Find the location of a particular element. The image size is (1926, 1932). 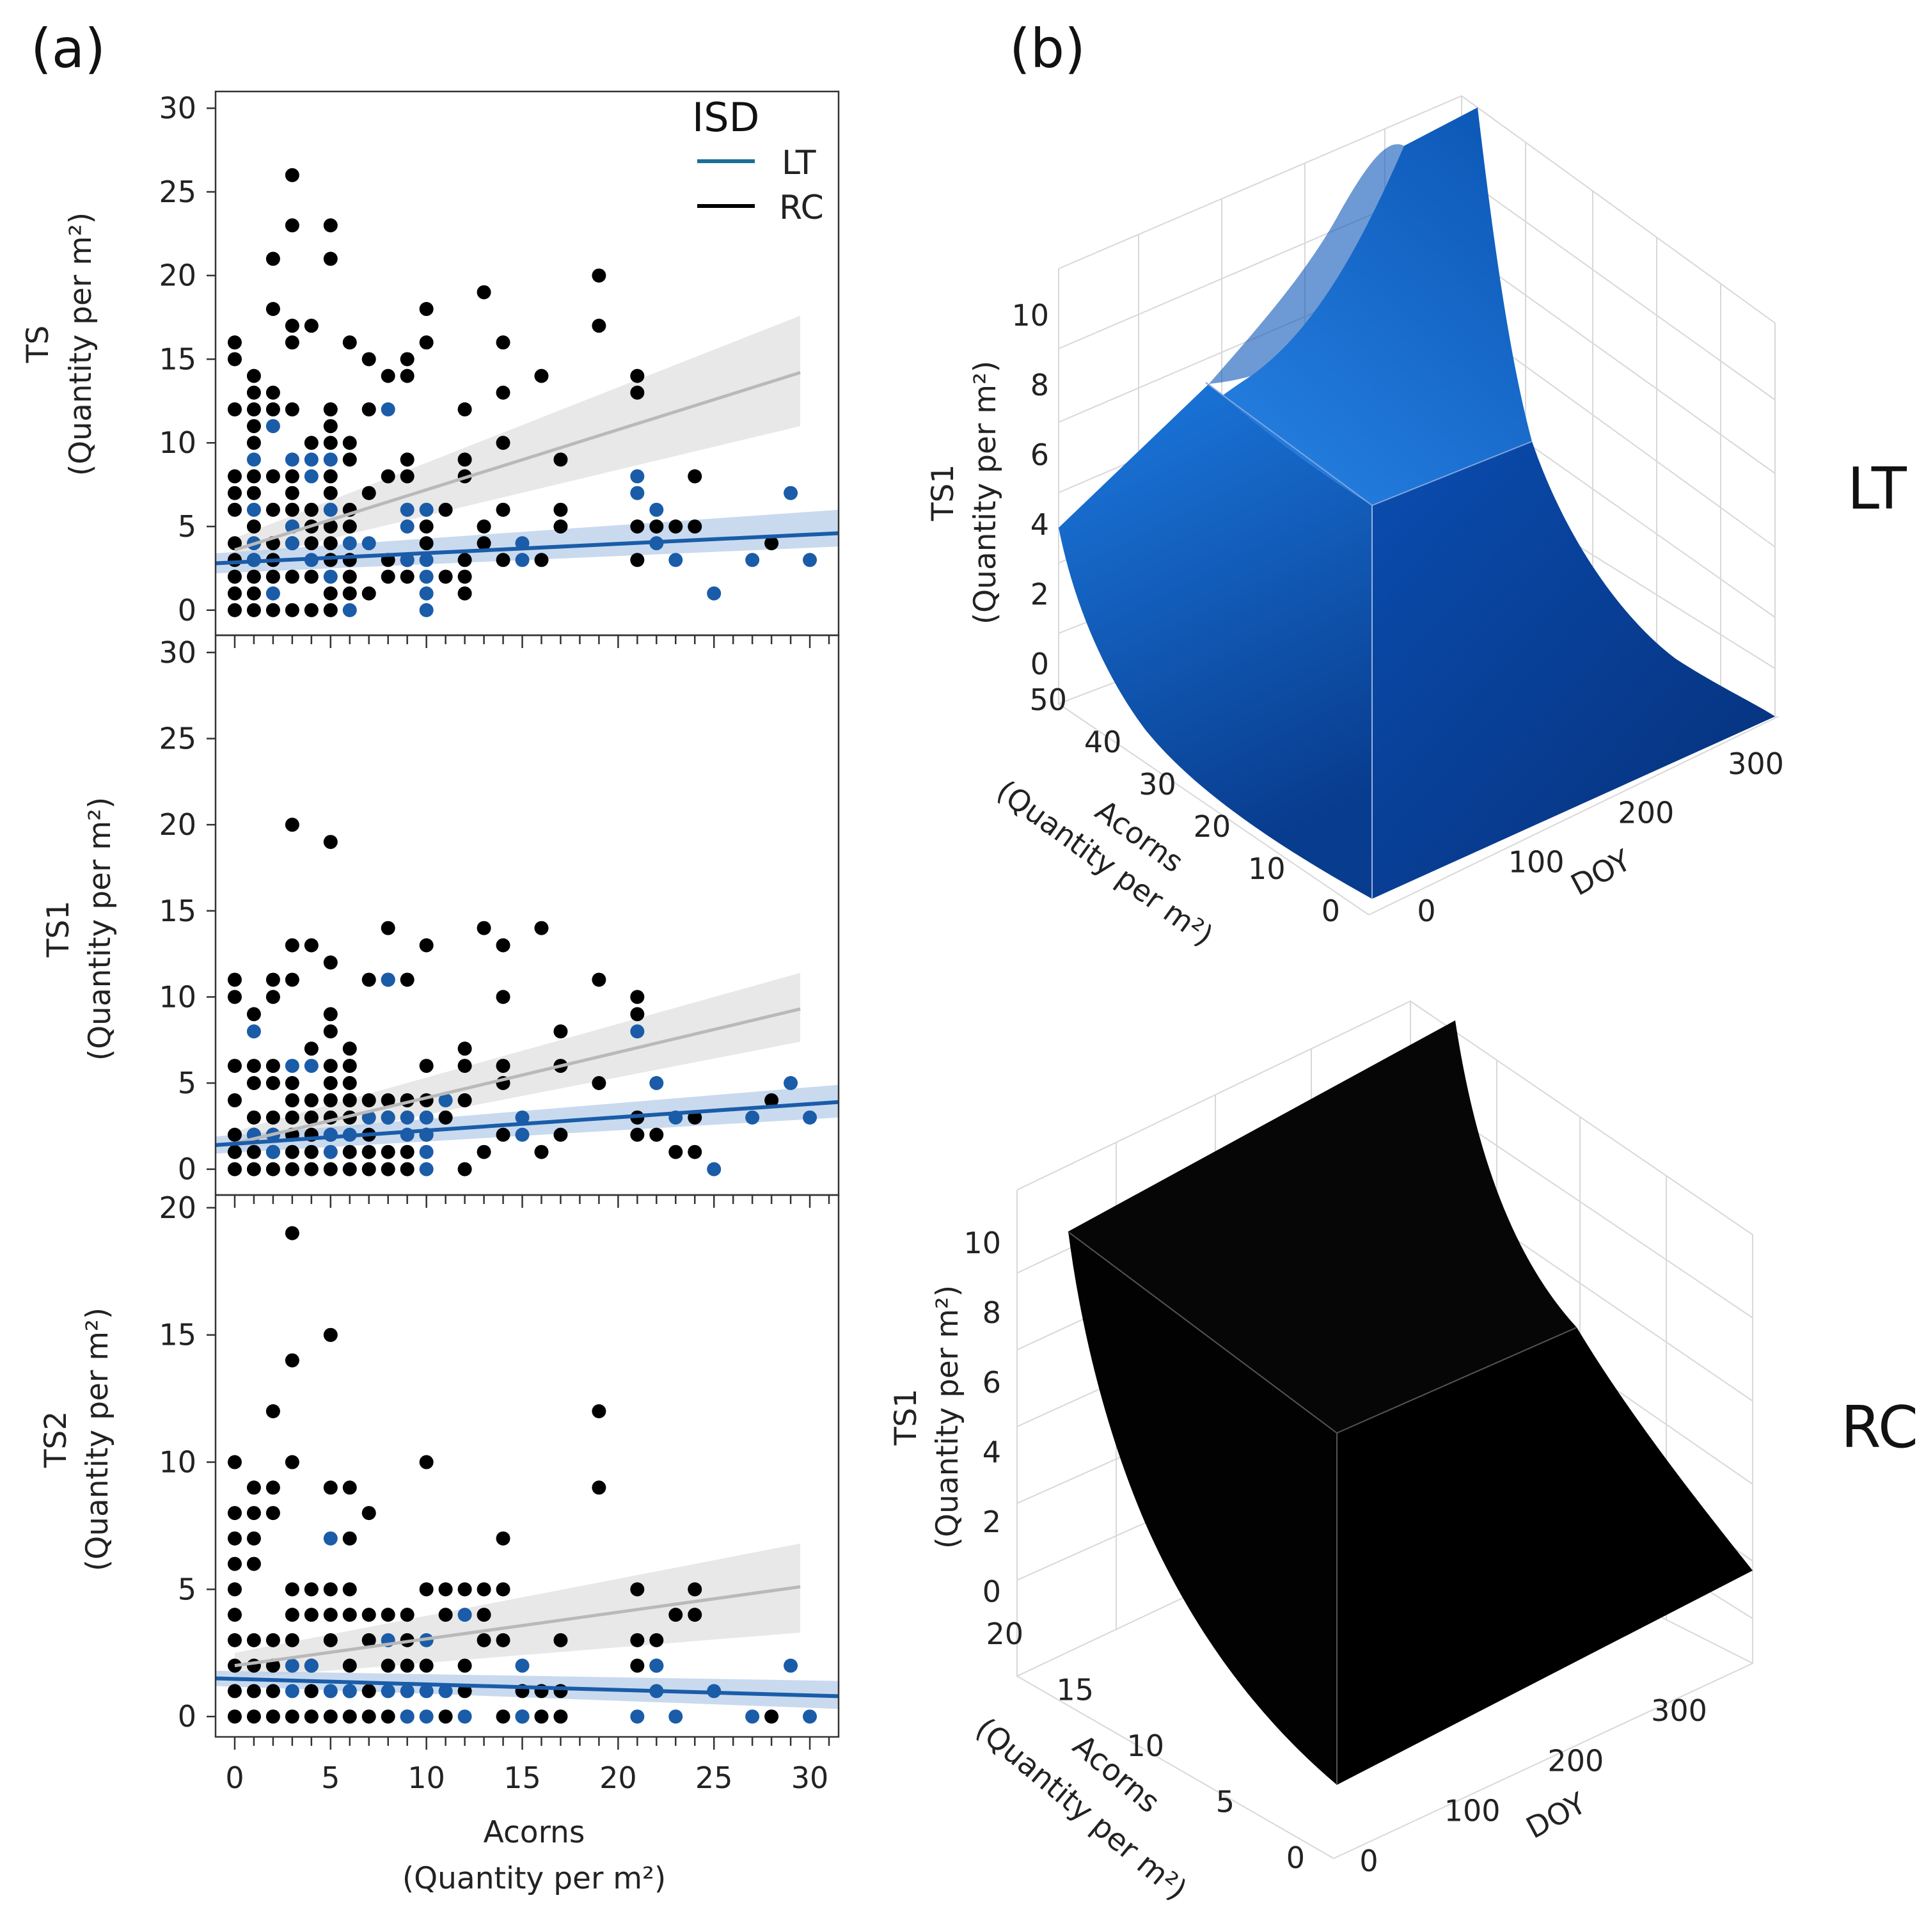

ylabel-ts1: TS1 is located at coordinates (58, 929).